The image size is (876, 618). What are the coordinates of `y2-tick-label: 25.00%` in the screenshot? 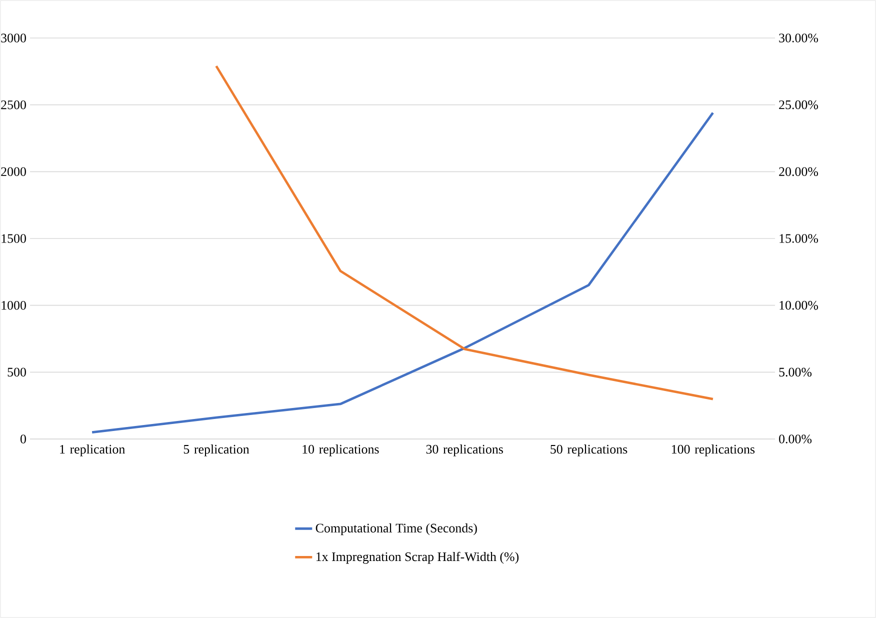 It's located at (798, 105).